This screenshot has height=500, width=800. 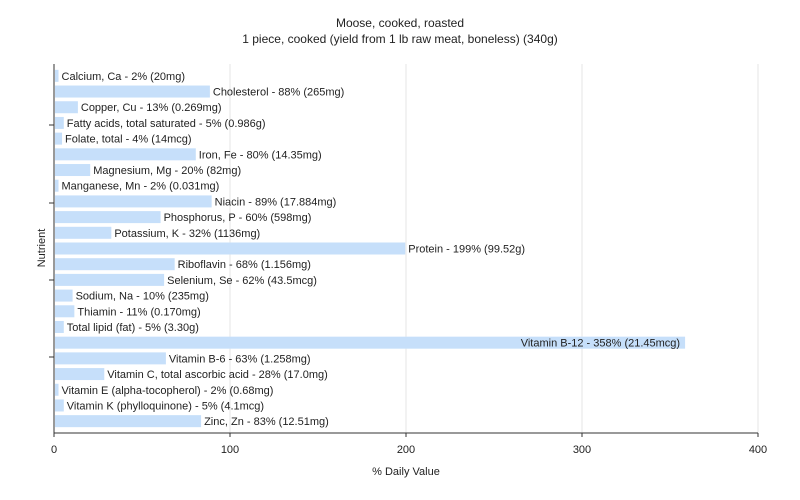 I want to click on bar-label: Sodium, Na - 10% (235mg), so click(x=142, y=297).